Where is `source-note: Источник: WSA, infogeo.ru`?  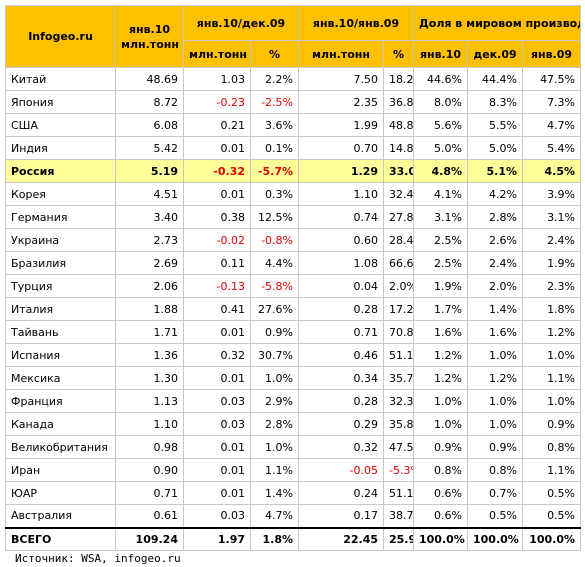 source-note: Источник: WSA, infogeo.ru is located at coordinates (98, 558).